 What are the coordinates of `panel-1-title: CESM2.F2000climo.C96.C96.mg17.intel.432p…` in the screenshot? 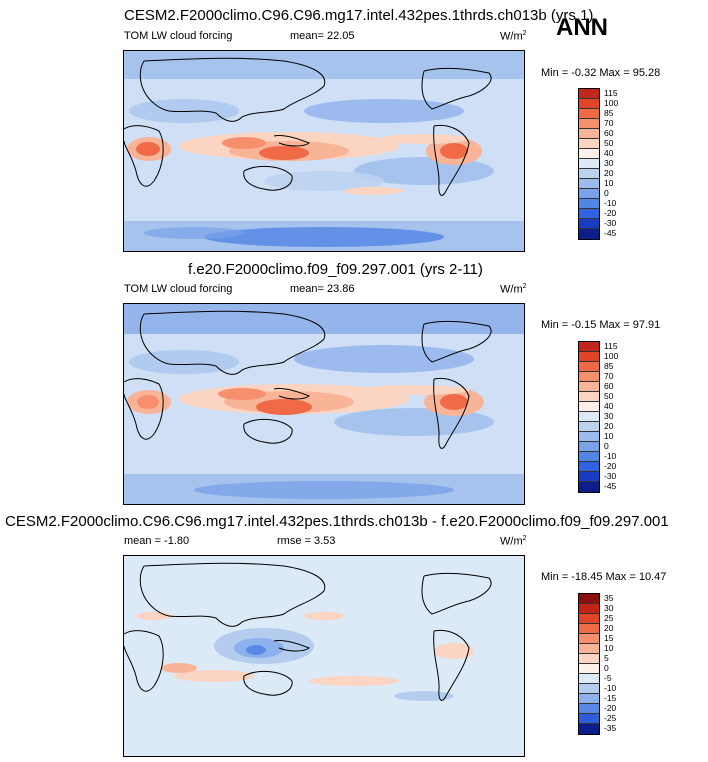 It's located at (359, 15).